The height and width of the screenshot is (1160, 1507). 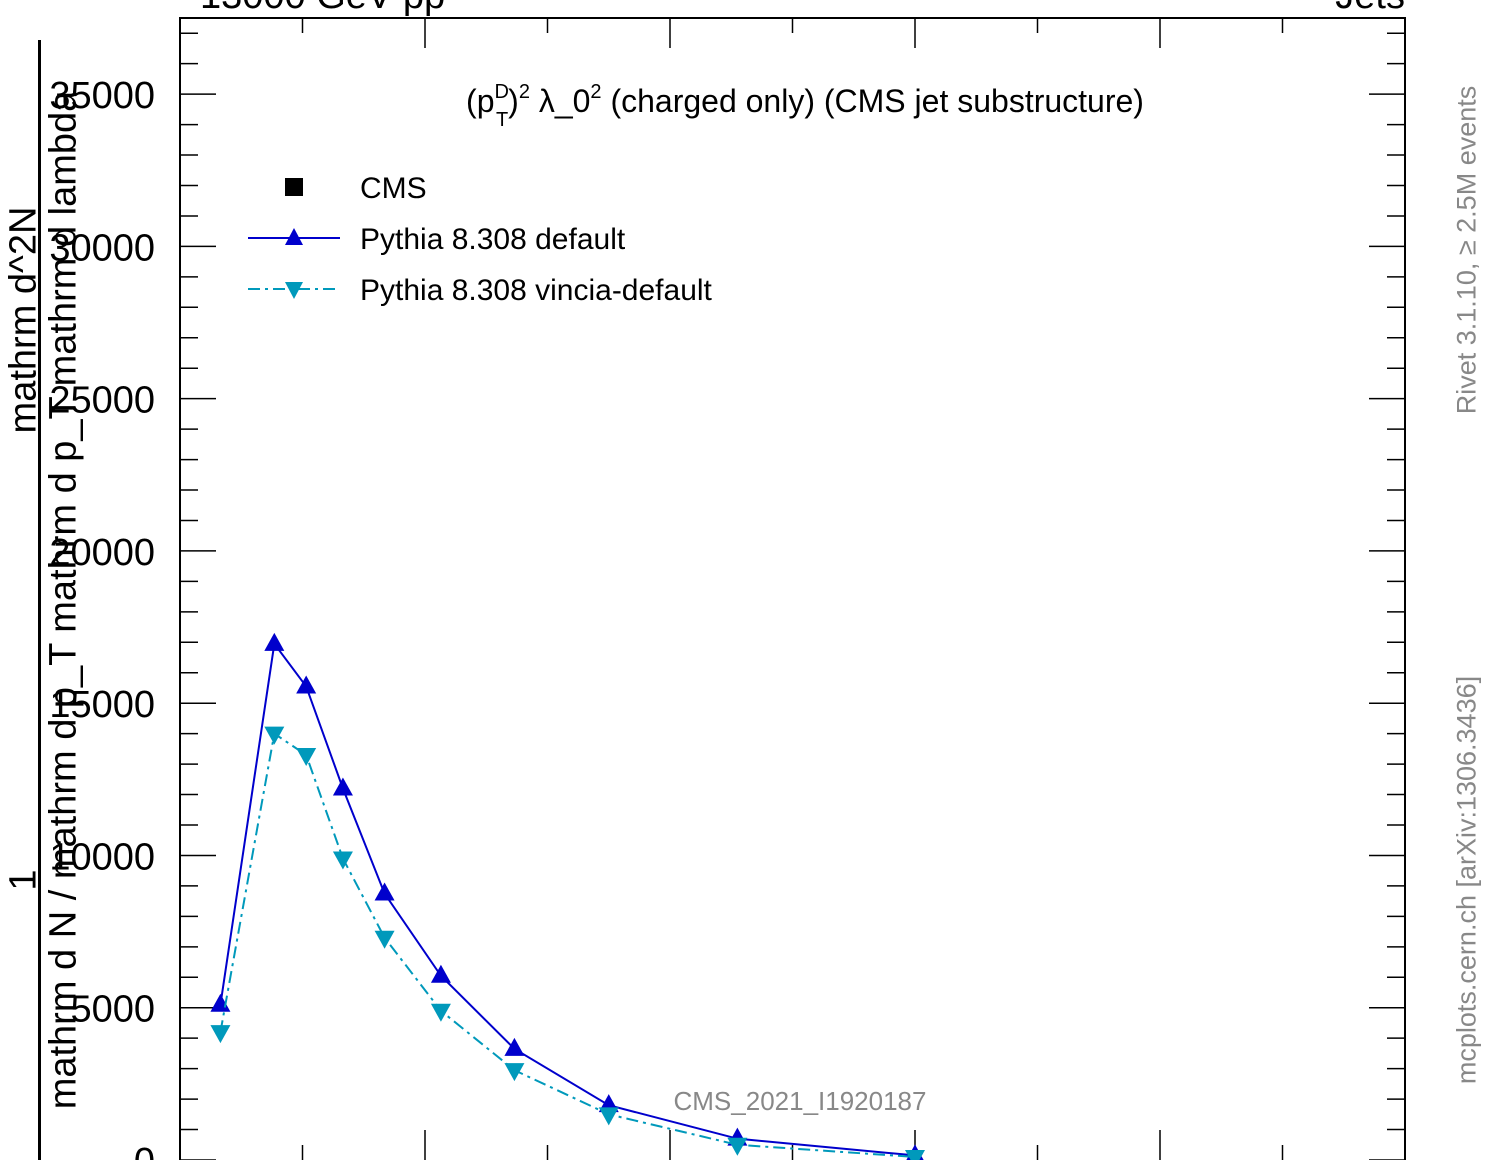 What do you see at coordinates (102, 553) in the screenshot?
I see `y-tick-label: 20000` at bounding box center [102, 553].